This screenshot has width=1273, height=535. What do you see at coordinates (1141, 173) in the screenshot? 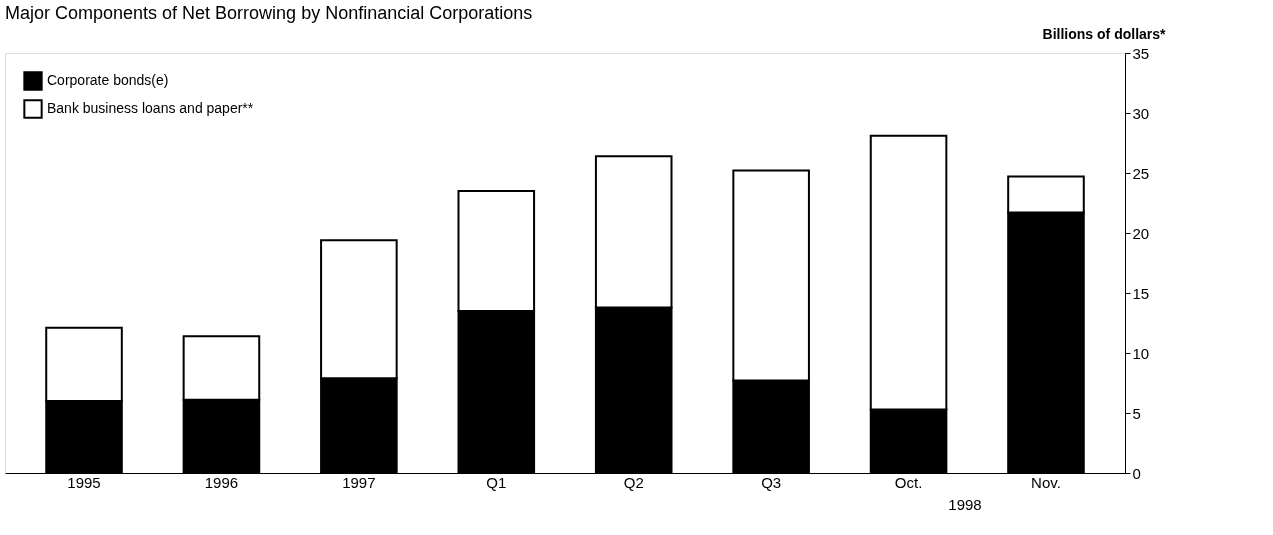
I see `y-tick-label: 25` at bounding box center [1141, 173].